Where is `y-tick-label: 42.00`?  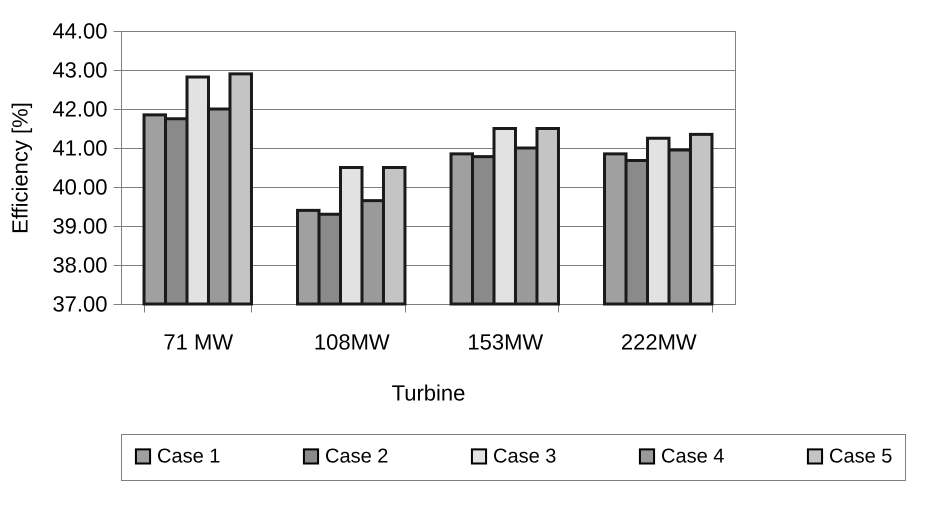
y-tick-label: 42.00 is located at coordinates (80, 109).